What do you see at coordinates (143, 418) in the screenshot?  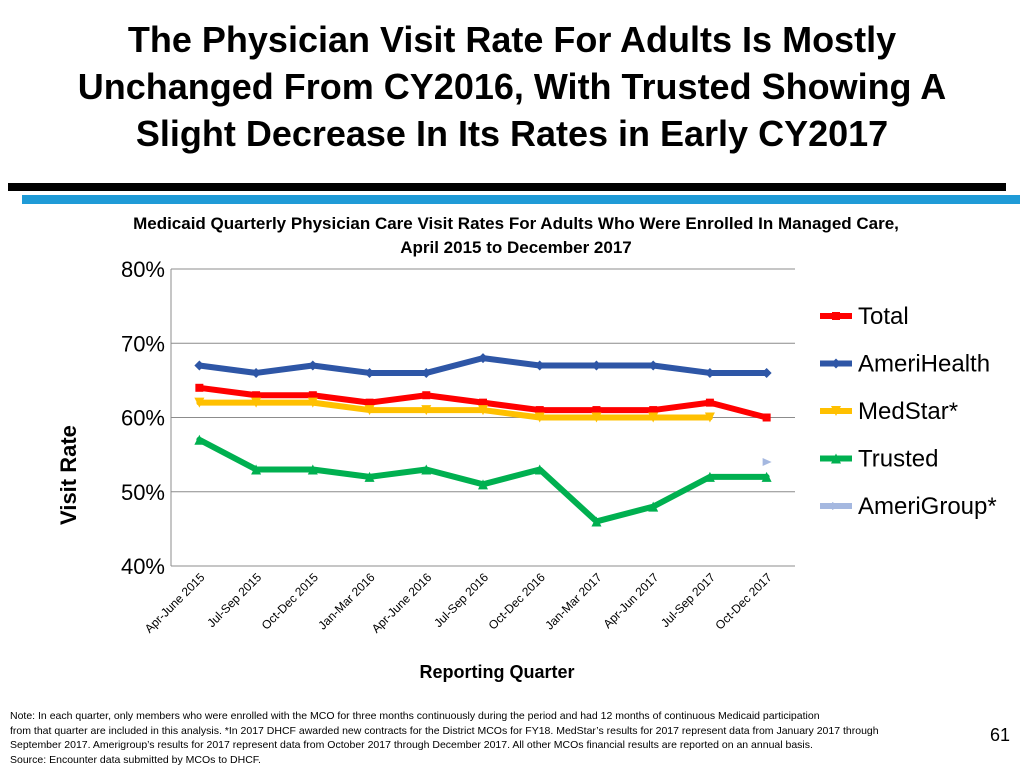 I see `y-tick-label: 60%` at bounding box center [143, 418].